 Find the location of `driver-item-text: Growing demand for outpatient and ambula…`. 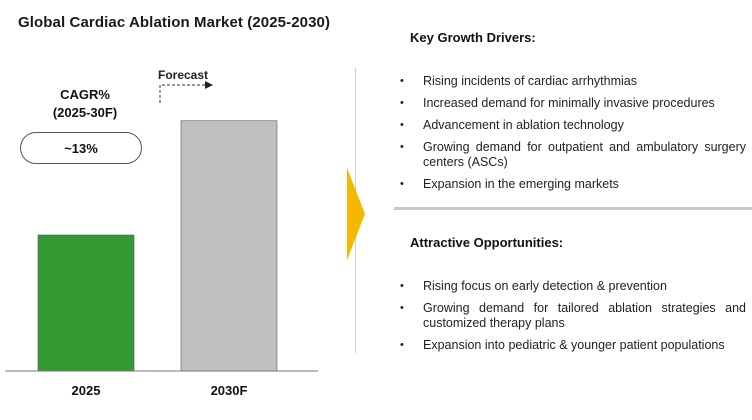

driver-item-text: Growing demand for outpatient and ambula… is located at coordinates (584, 154).